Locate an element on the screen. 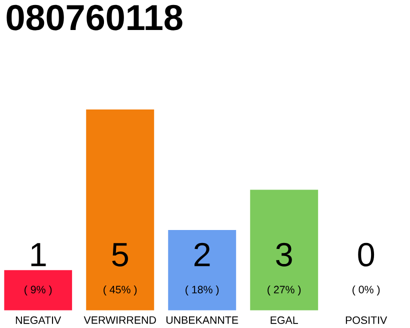 This screenshot has height=328, width=410. annotation: ( 45% ) is located at coordinates (120, 290).